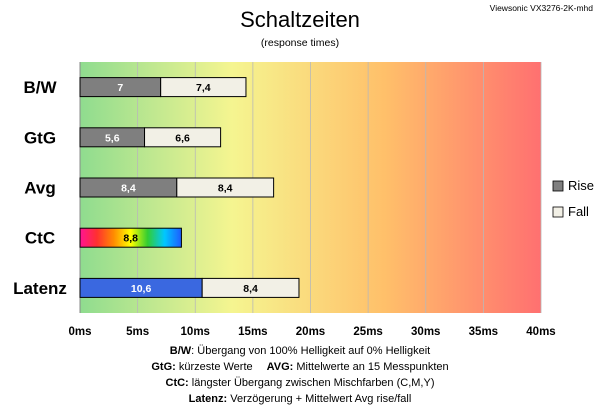  I want to click on footnote-avg-key: AVG:, so click(280, 367).